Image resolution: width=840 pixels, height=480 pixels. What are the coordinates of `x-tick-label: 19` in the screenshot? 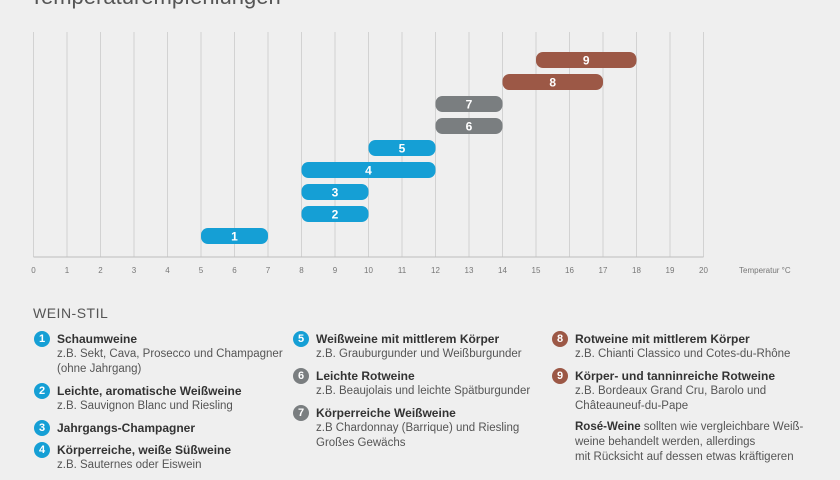 It's located at (670, 270).